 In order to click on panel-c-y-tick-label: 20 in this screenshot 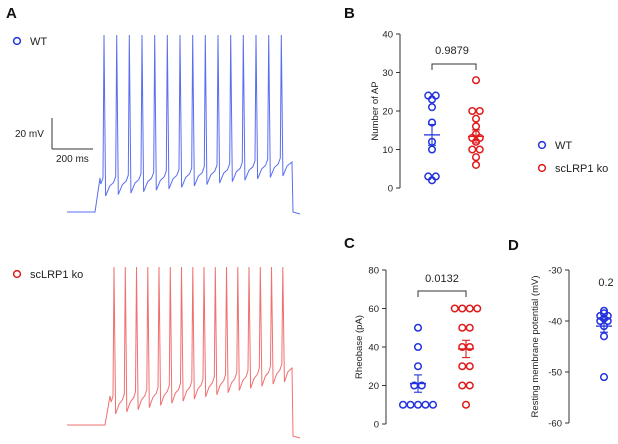, I will do `click(373, 386)`.